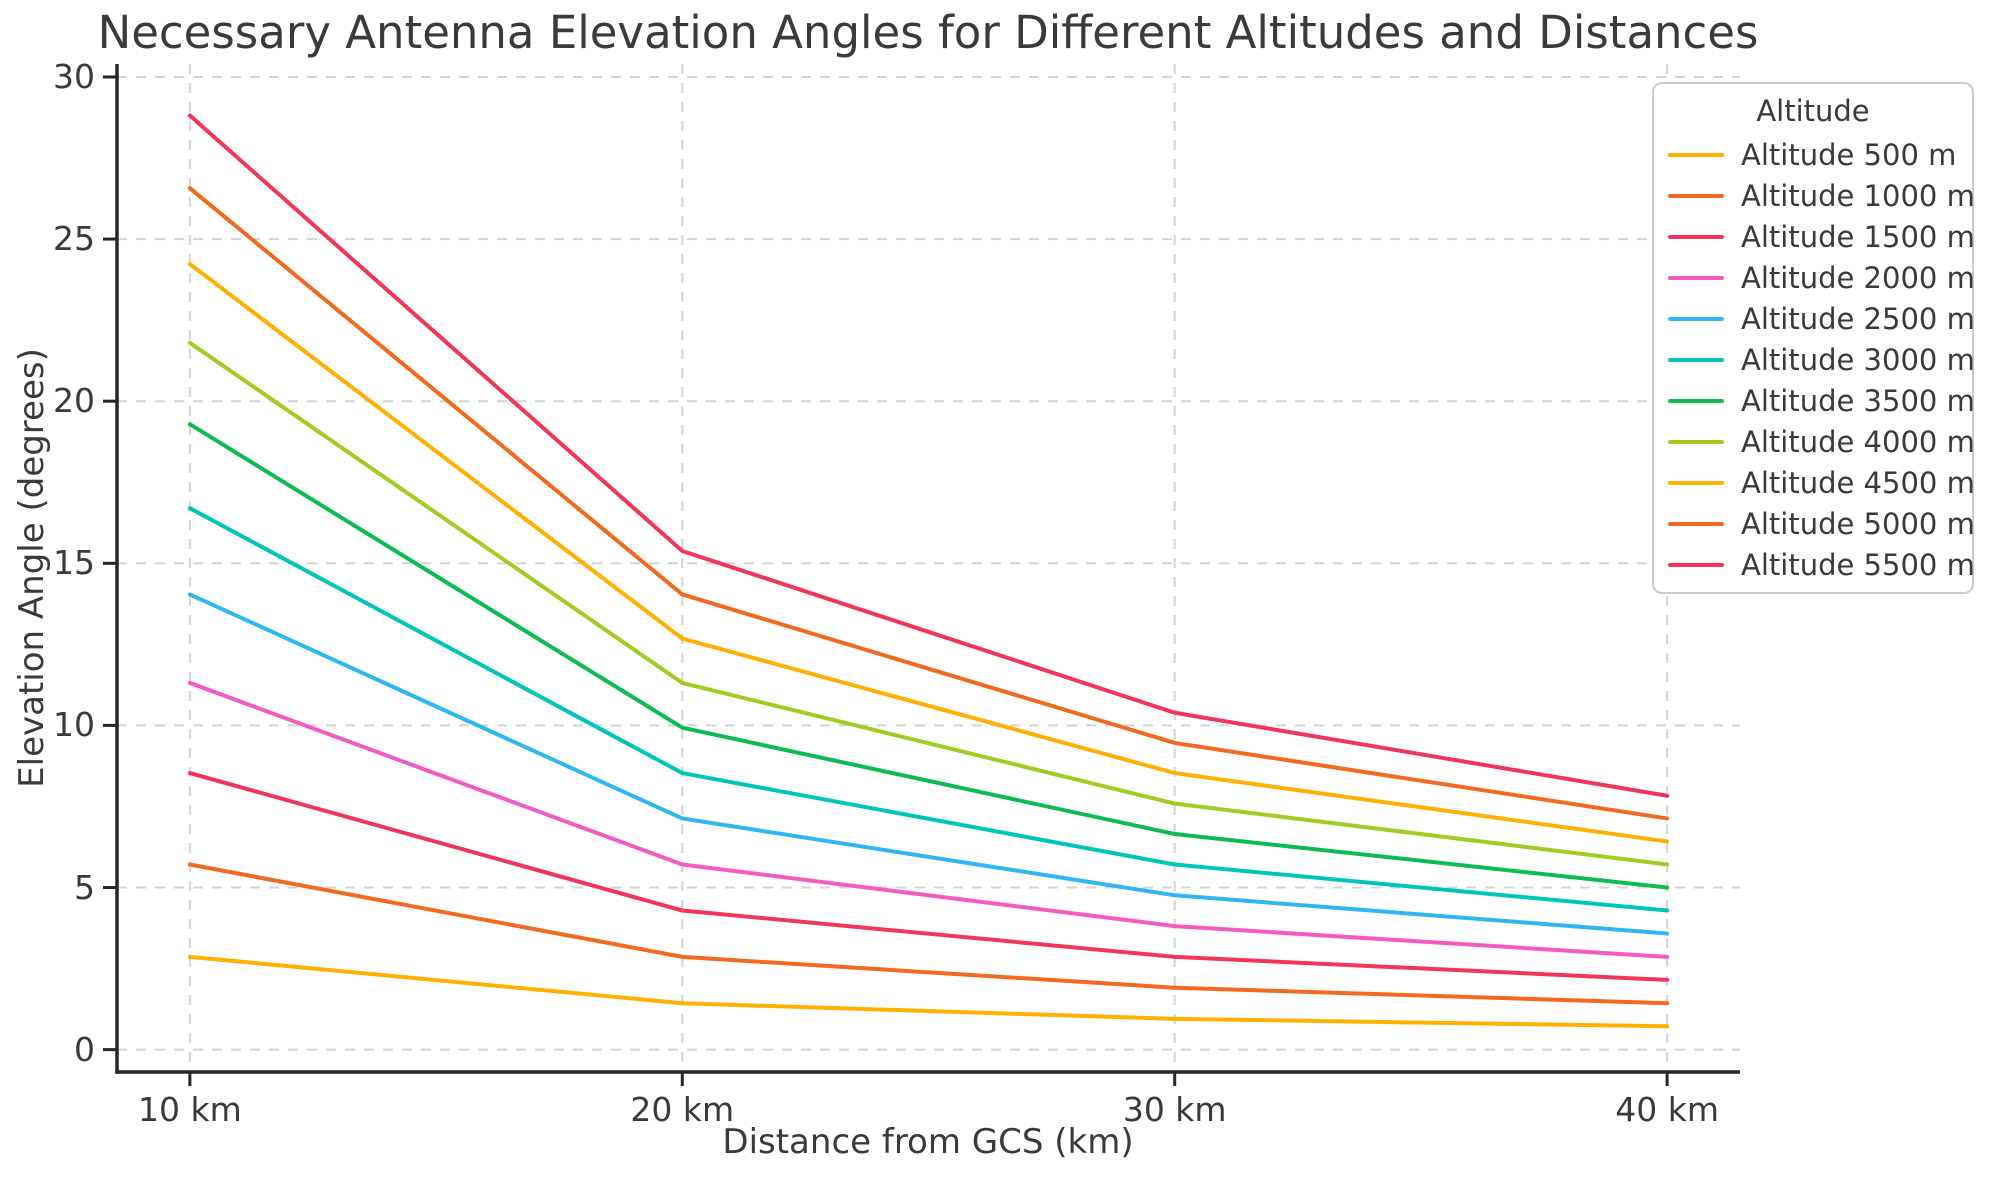  Describe the element at coordinates (1849, 154) in the screenshot. I see `legend-label: Altitude 500 m` at that location.